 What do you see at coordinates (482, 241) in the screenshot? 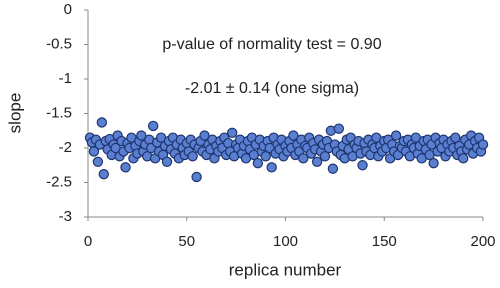
I see `x-tick-label: 200` at bounding box center [482, 241].